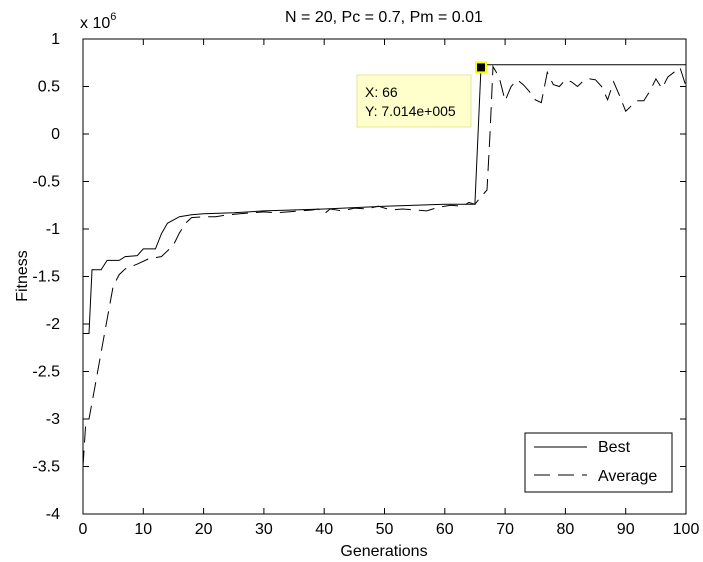 This screenshot has width=703, height=562. What do you see at coordinates (46, 372) in the screenshot?
I see `y-tick-label: -2.5` at bounding box center [46, 372].